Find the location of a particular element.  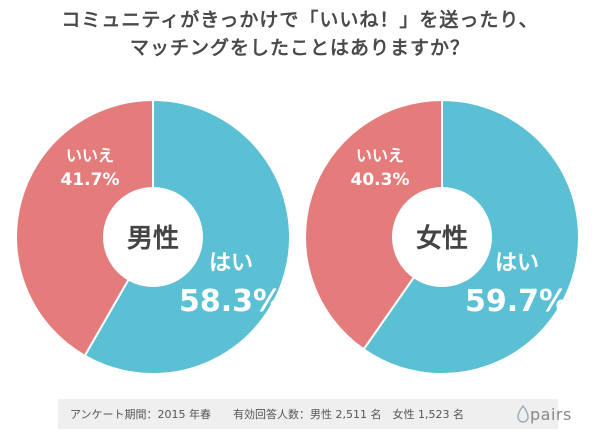

respondent-count: 有効回答人数：男性 2,511 名 女性 1,523 名 is located at coordinates (349, 414).